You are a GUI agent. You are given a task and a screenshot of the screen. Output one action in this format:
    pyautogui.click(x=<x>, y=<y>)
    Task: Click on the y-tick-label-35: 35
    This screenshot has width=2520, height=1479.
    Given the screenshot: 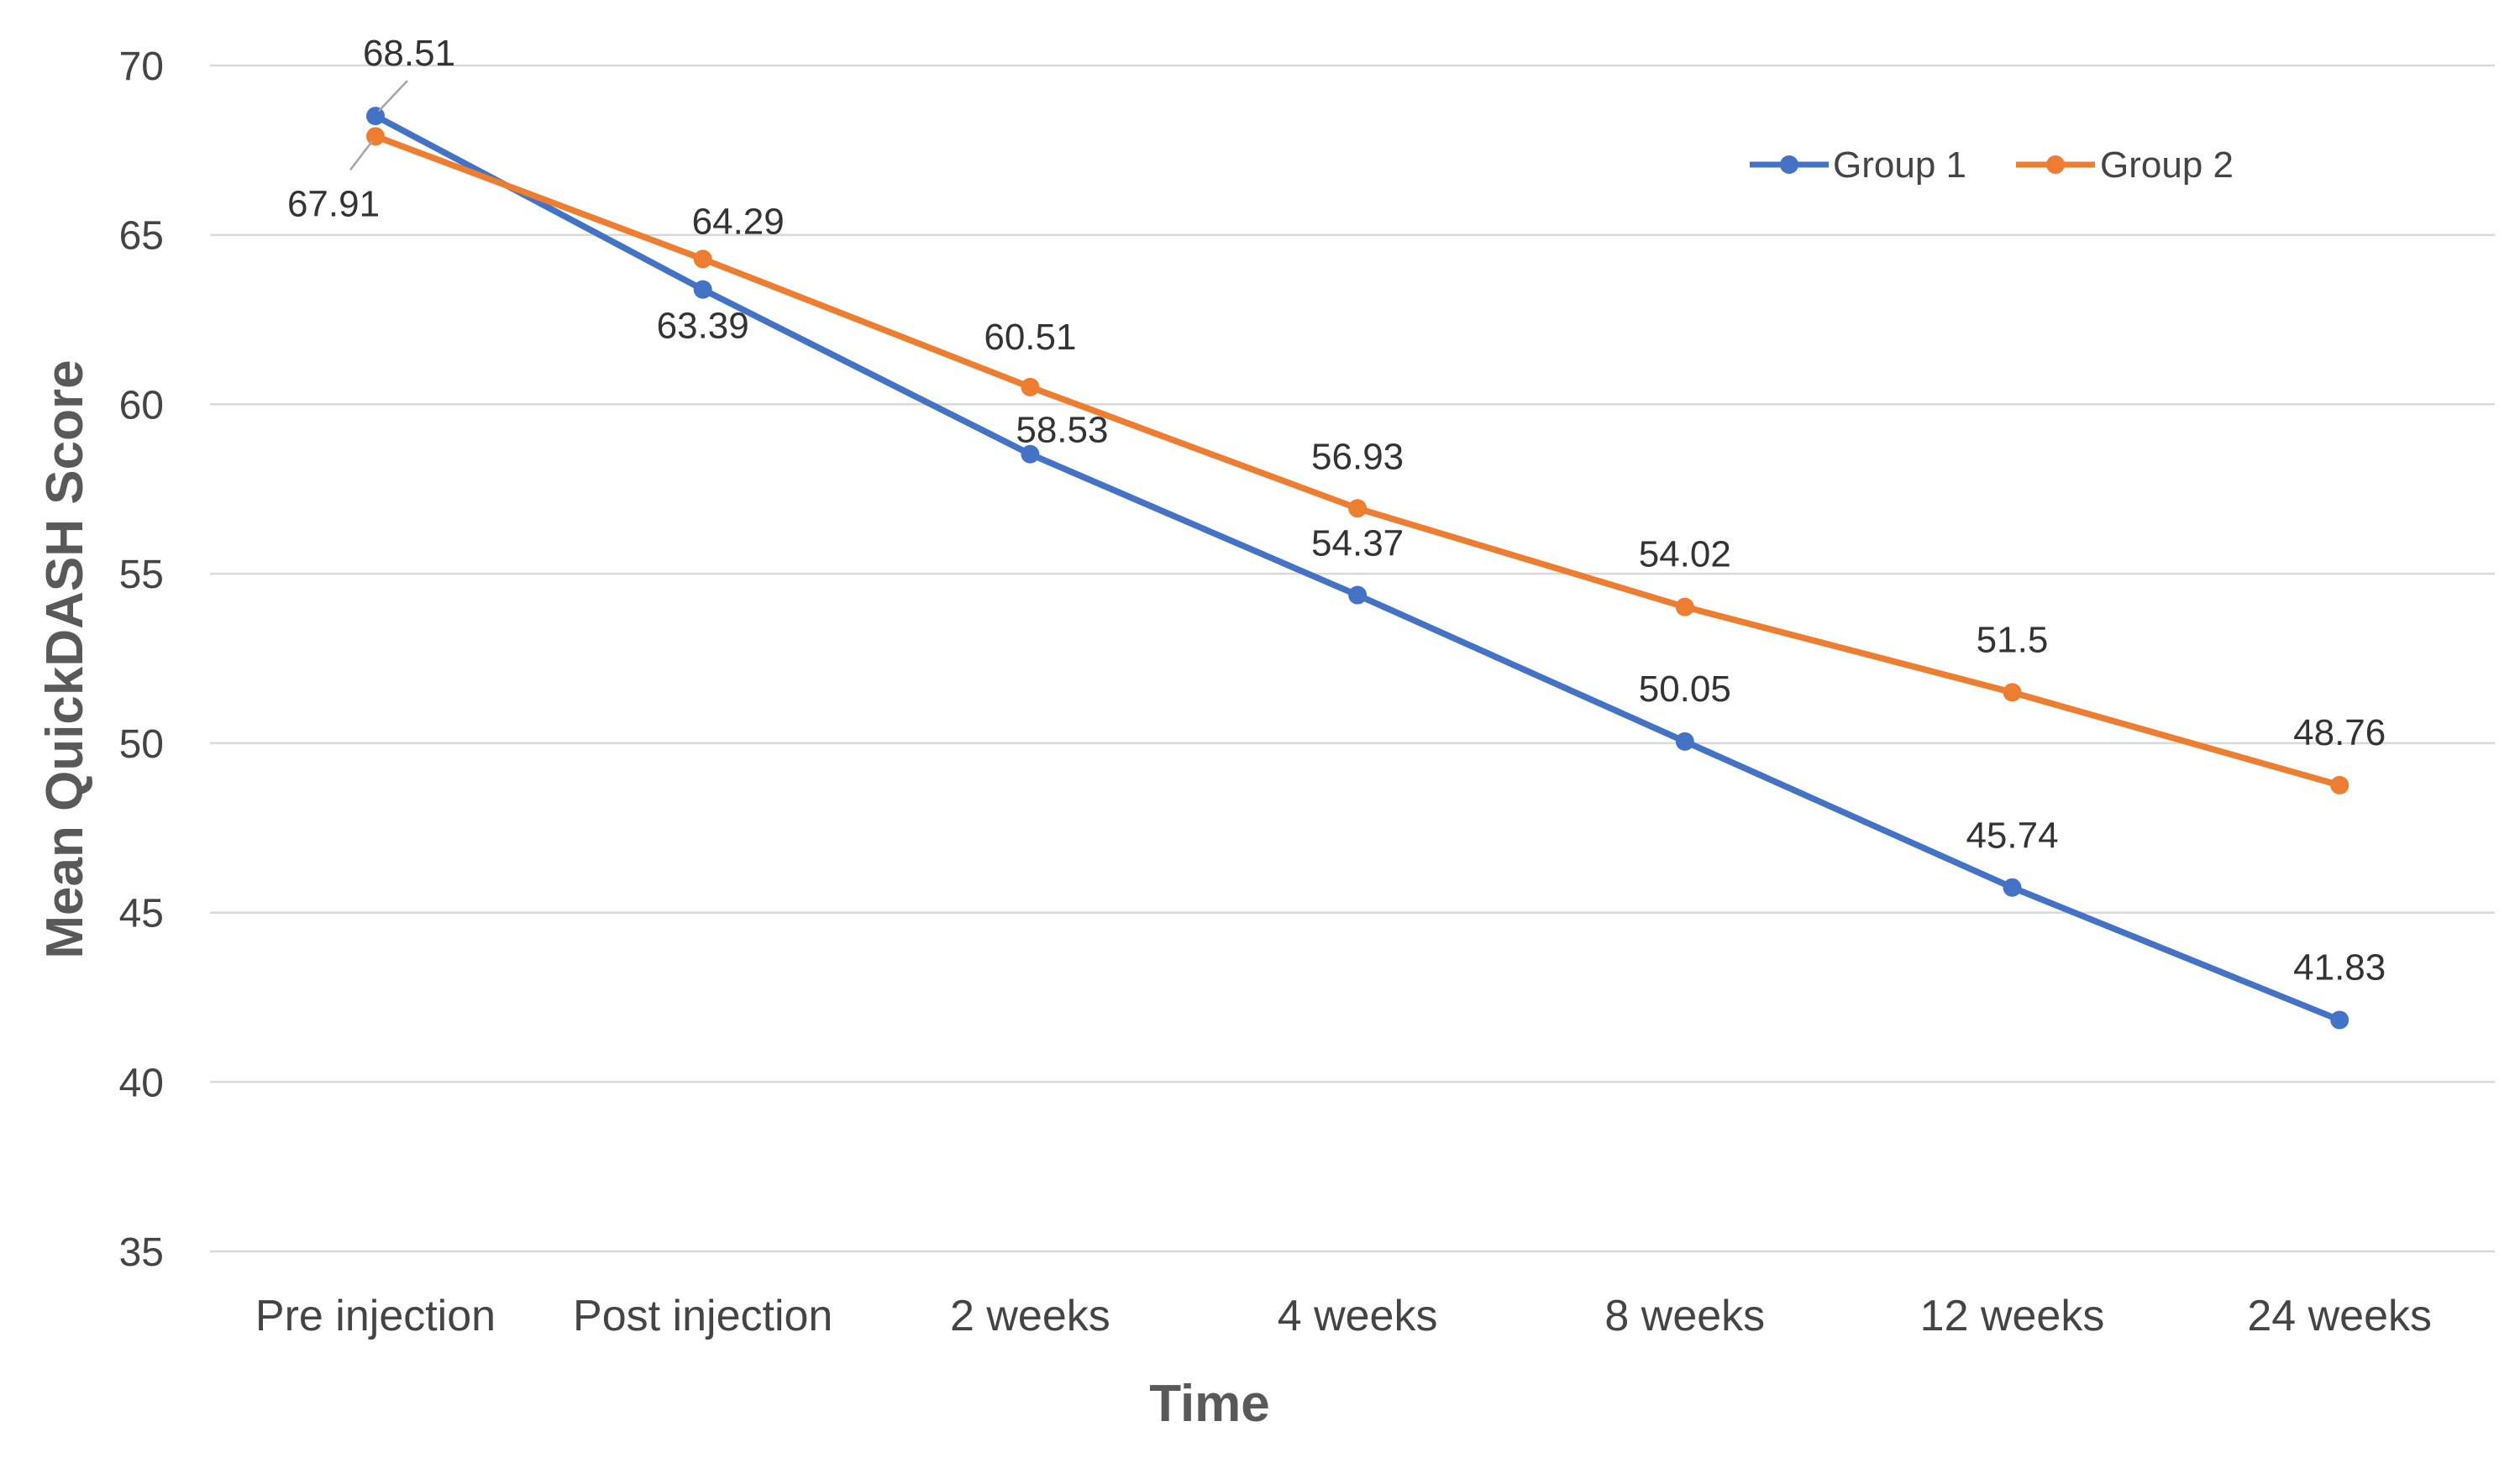 What is the action you would take?
    pyautogui.click(x=141, y=1252)
    